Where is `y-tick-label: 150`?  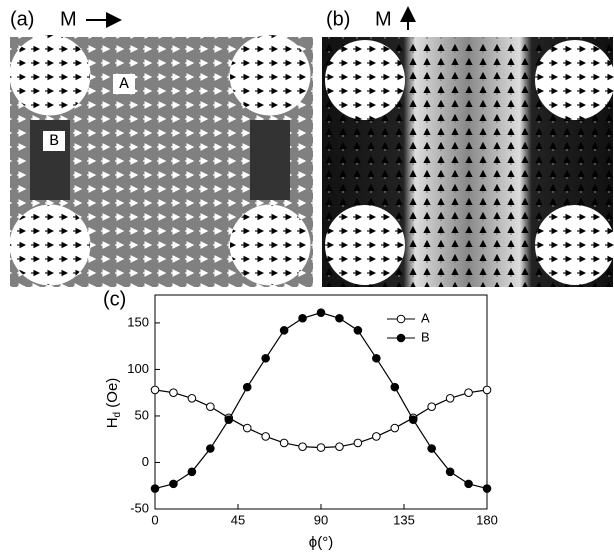
y-tick-label: 150 is located at coordinates (138, 321).